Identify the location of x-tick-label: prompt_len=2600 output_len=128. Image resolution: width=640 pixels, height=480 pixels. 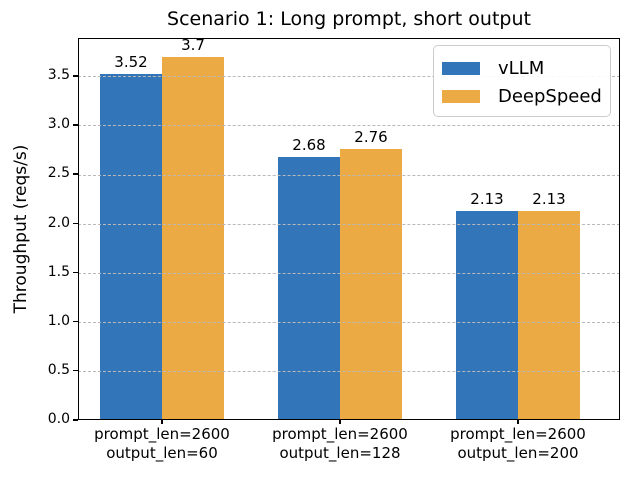
(340, 444).